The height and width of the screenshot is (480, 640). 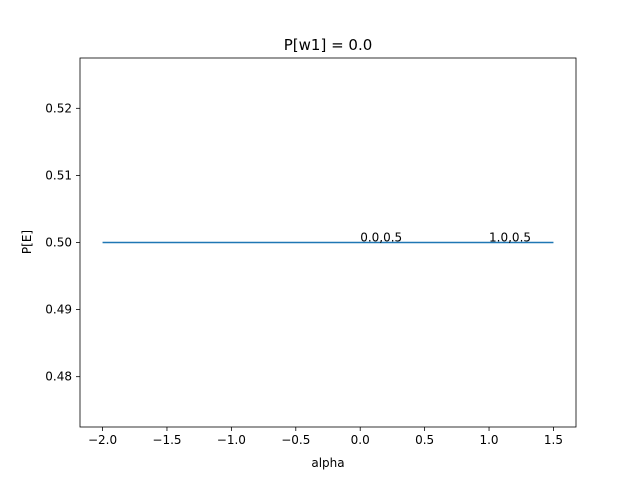 I want to click on x-tick-label-5: 0.5, so click(x=424, y=440).